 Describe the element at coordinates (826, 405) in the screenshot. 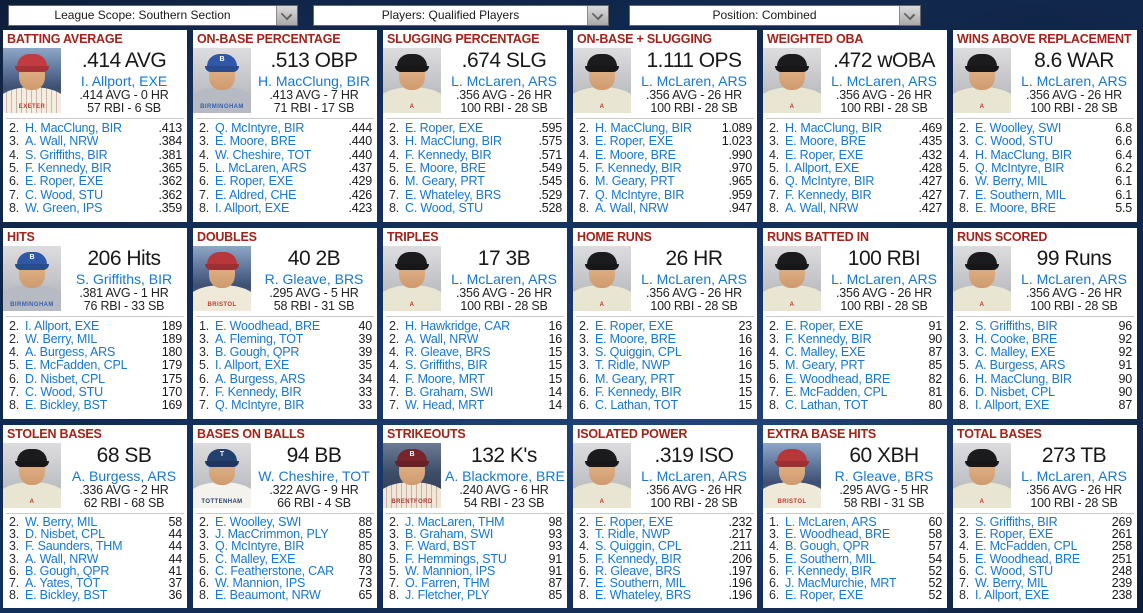

I see `player-name-link: C. Lathan, TOT` at that location.